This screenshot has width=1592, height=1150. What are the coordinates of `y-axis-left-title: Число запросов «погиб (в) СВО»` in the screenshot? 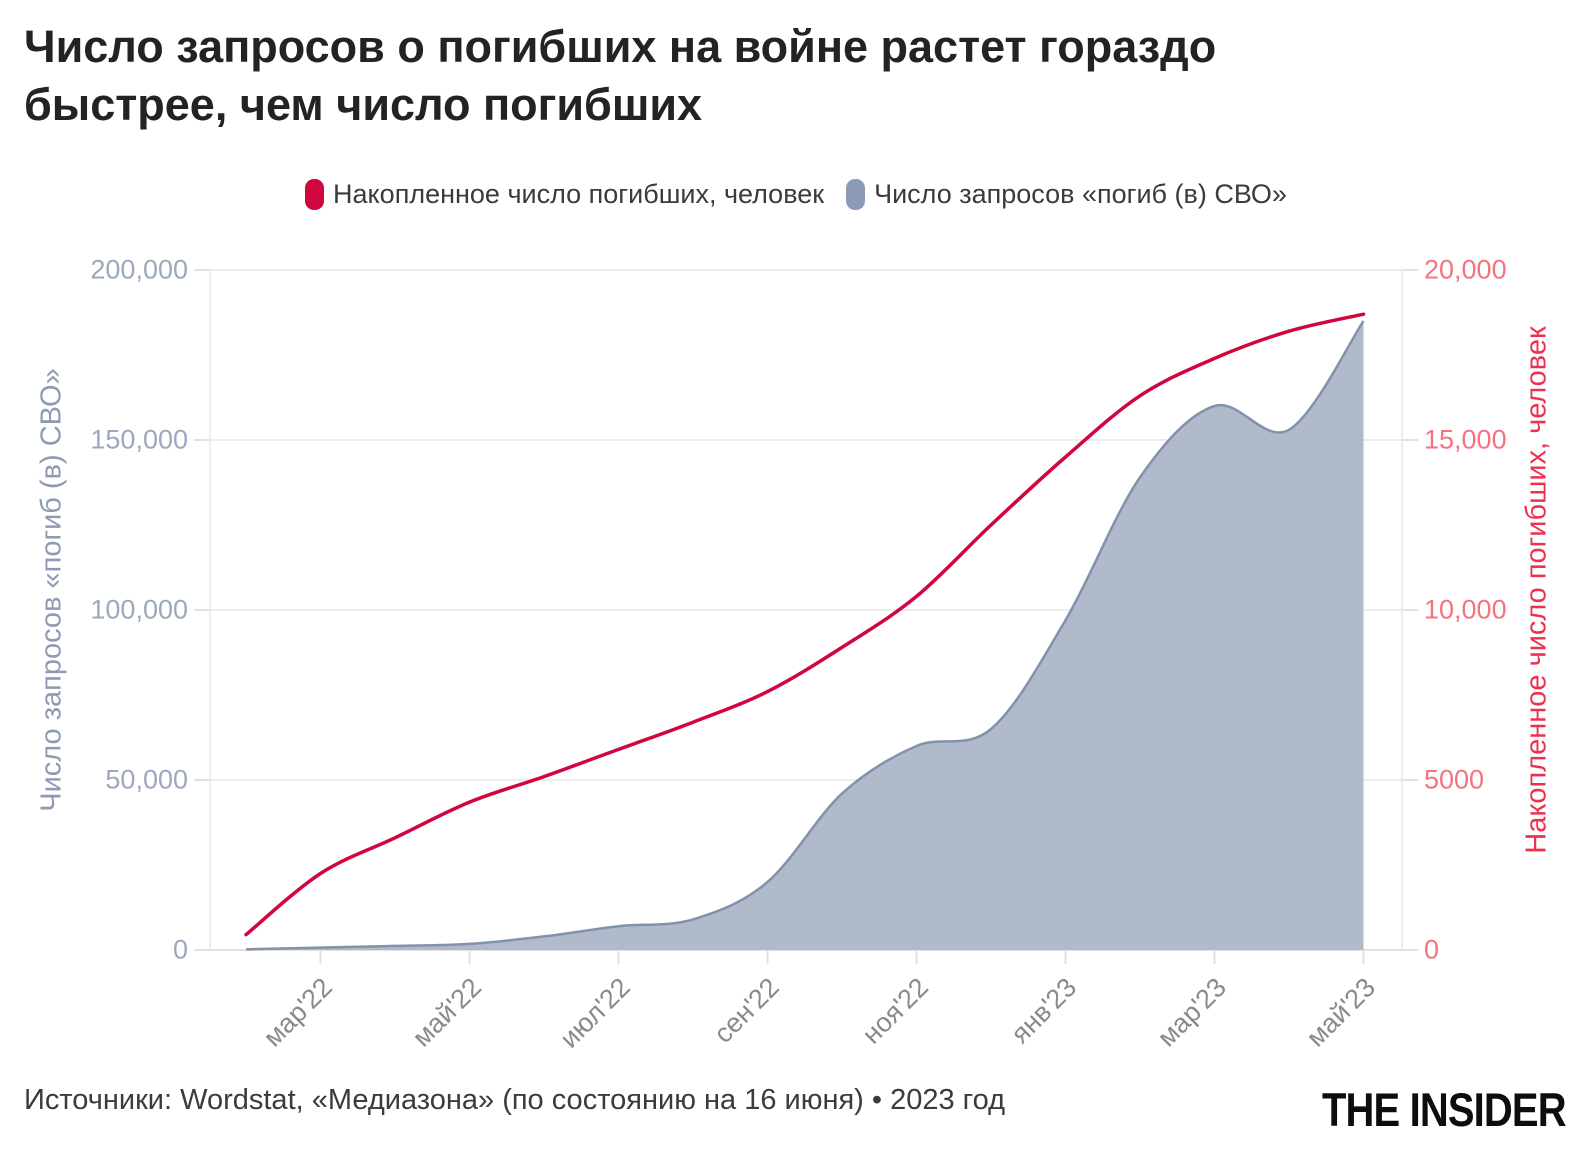 It's located at (51, 590).